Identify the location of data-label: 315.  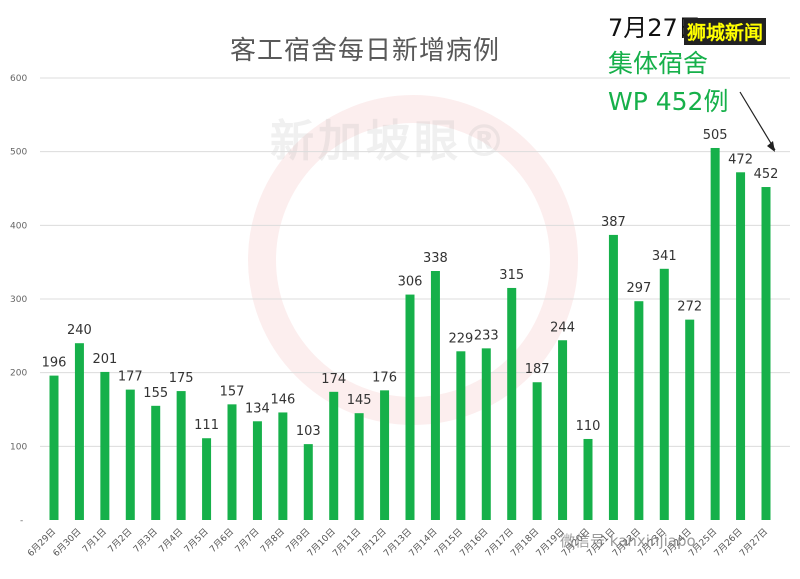
(511, 275).